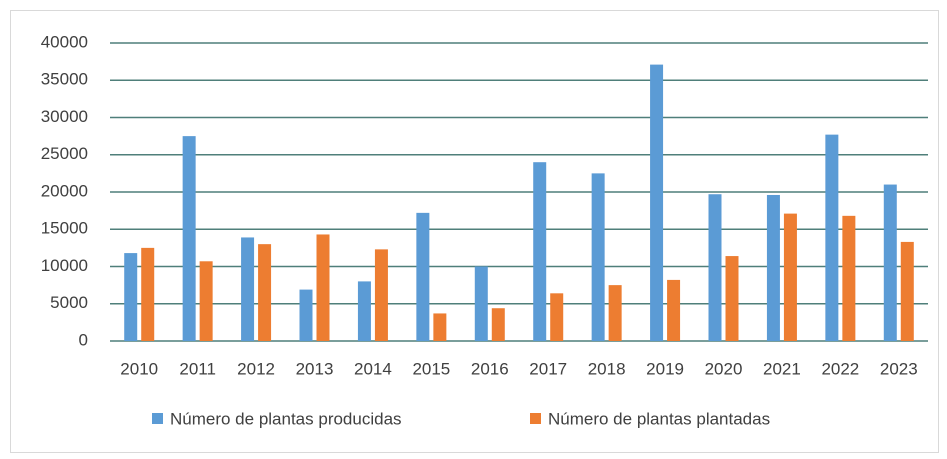 The width and height of the screenshot is (947, 459). What do you see at coordinates (373, 368) in the screenshot?
I see `x-tick-label: 2014` at bounding box center [373, 368].